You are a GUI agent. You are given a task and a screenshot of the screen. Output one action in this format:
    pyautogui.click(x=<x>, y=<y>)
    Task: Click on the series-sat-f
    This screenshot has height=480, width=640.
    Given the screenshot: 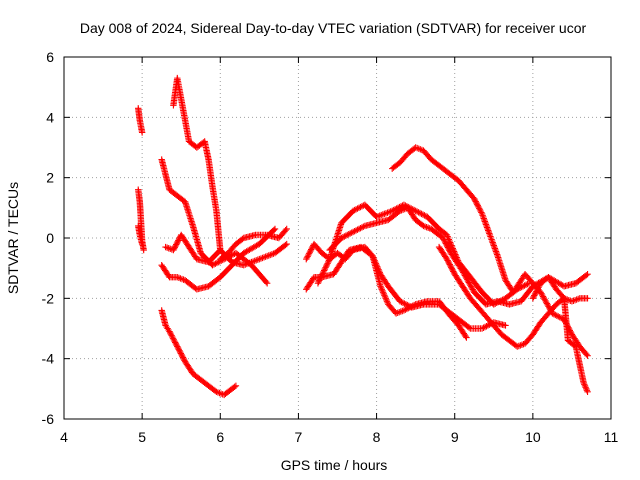 What is the action you would take?
    pyautogui.click(x=197, y=164)
    